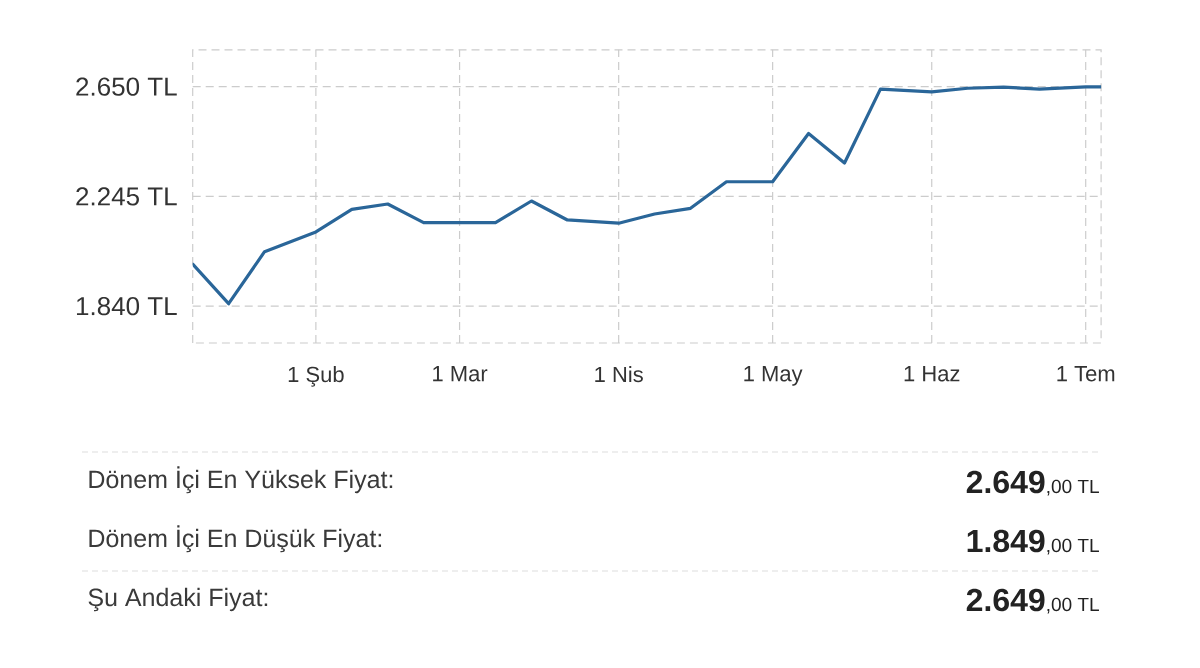 The image size is (1200, 668). I want to click on text: Dönem İçi En Düşük Fiyat:, so click(235, 539).